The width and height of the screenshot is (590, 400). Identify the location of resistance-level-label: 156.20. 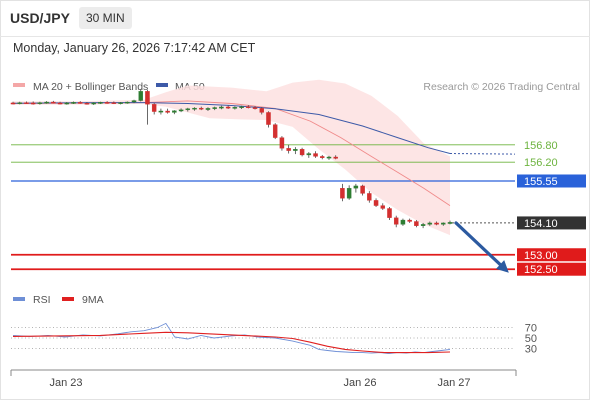
(541, 163).